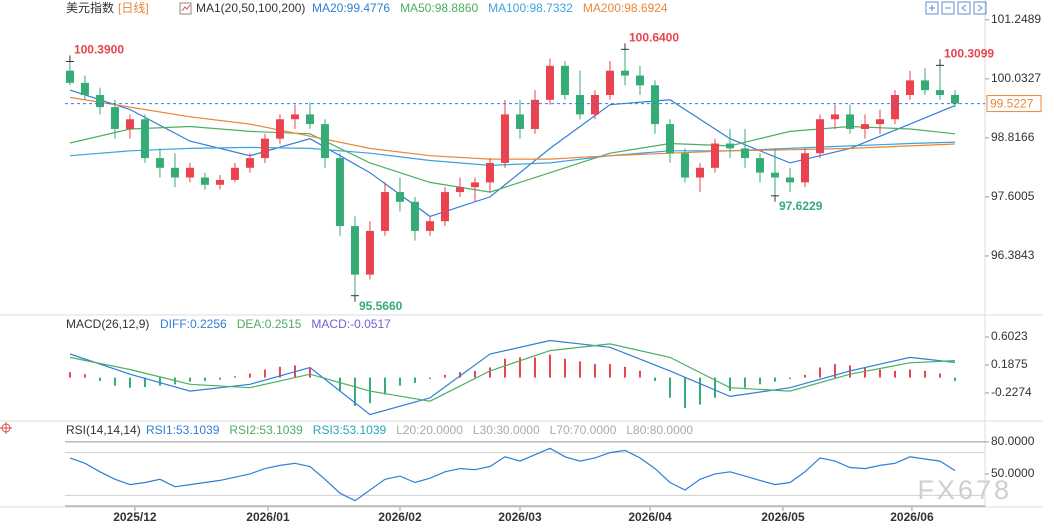 This screenshot has width=1043, height=527. I want to click on x-tick-label: 2026/01, so click(268, 517).